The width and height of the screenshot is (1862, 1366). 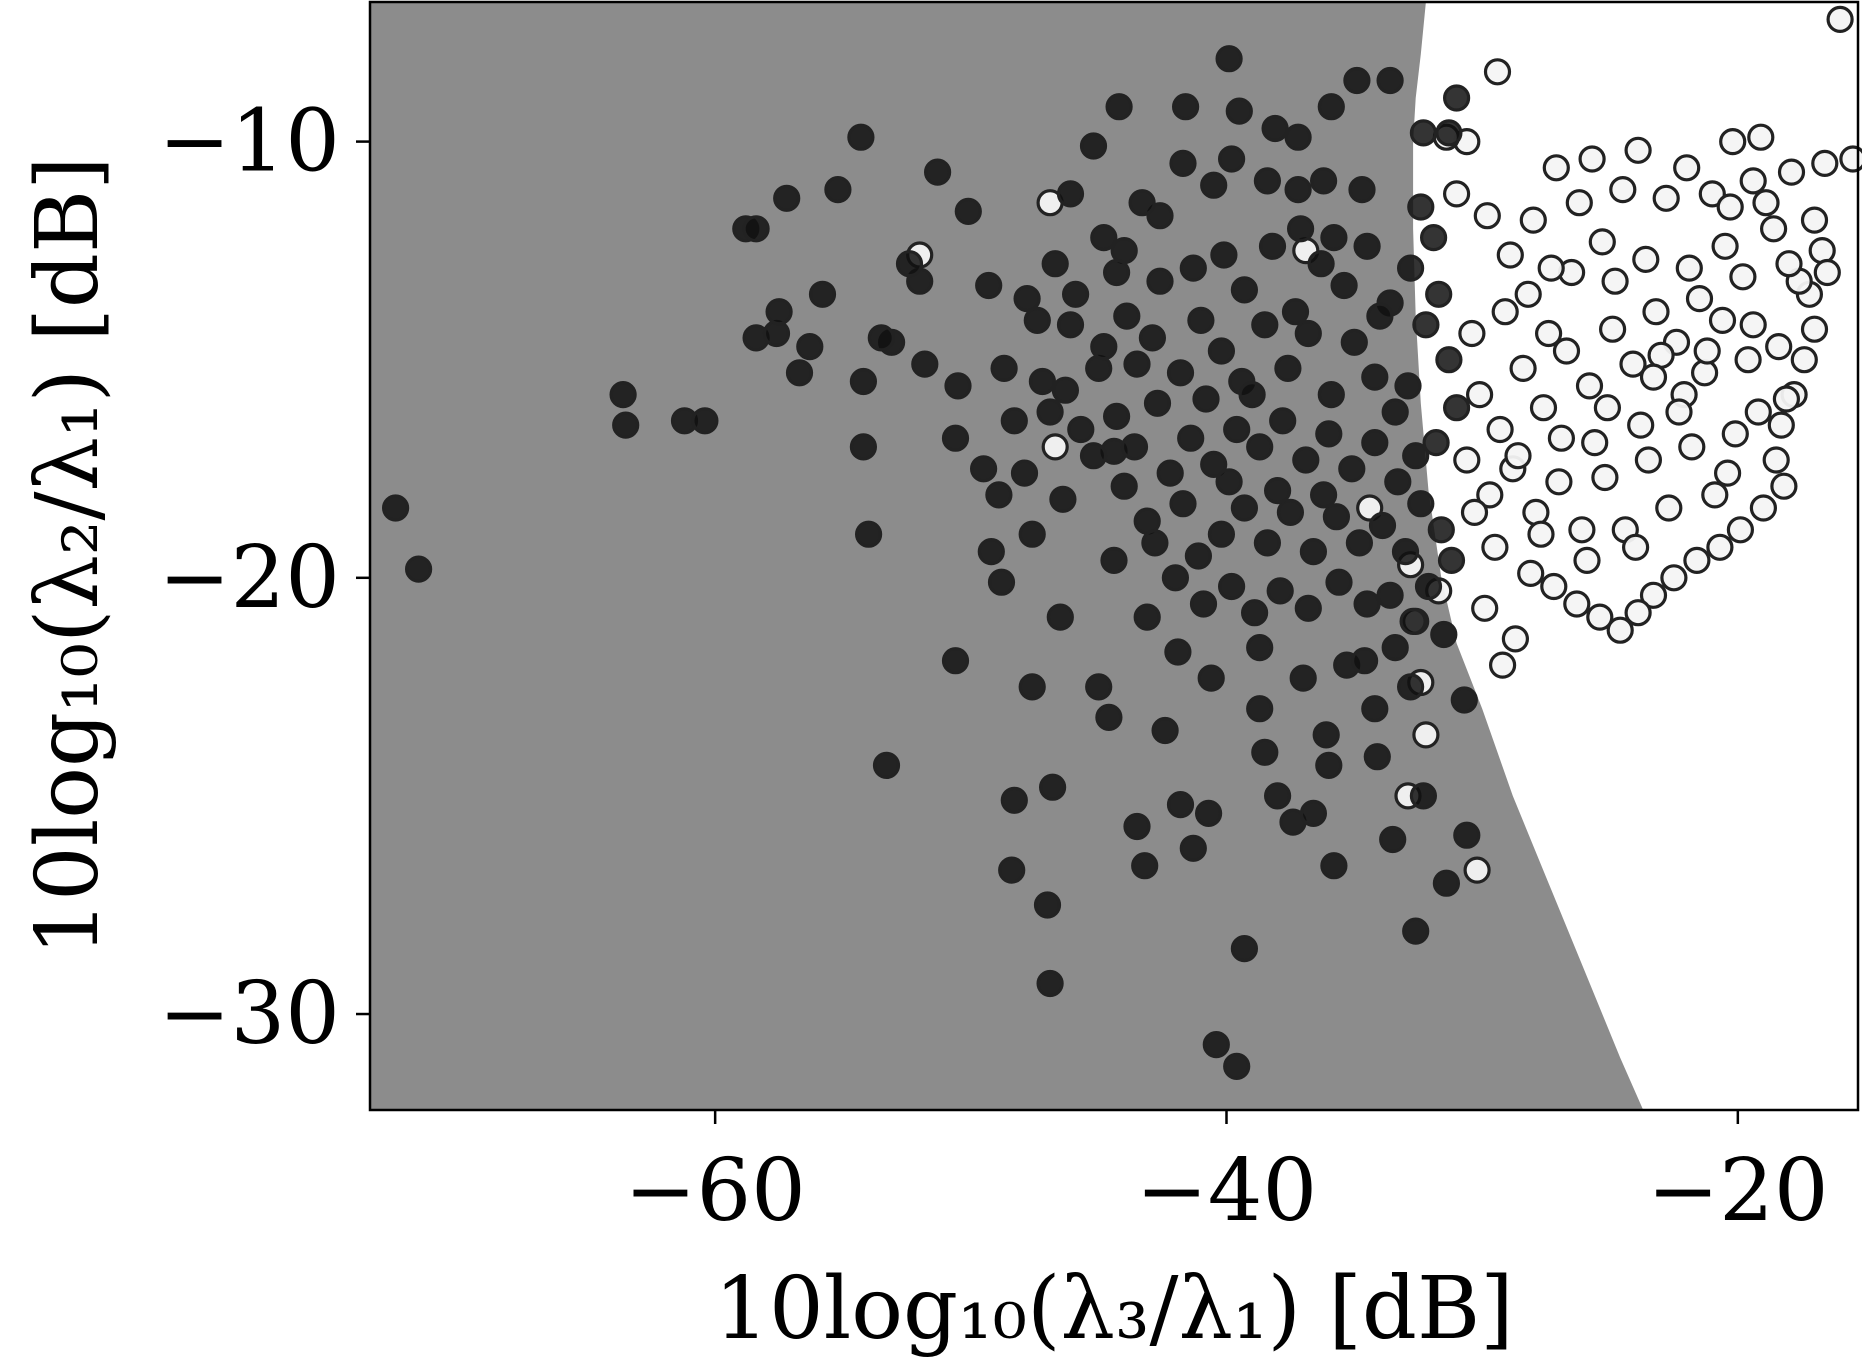 What do you see at coordinates (1738, 1191) in the screenshot?
I see `x-tick-label: −20` at bounding box center [1738, 1191].